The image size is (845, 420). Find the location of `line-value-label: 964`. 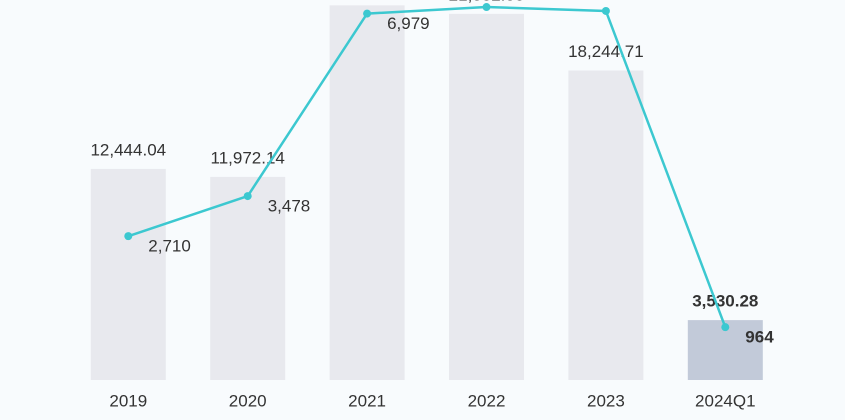

line-value-label: 964 is located at coordinates (759, 337).